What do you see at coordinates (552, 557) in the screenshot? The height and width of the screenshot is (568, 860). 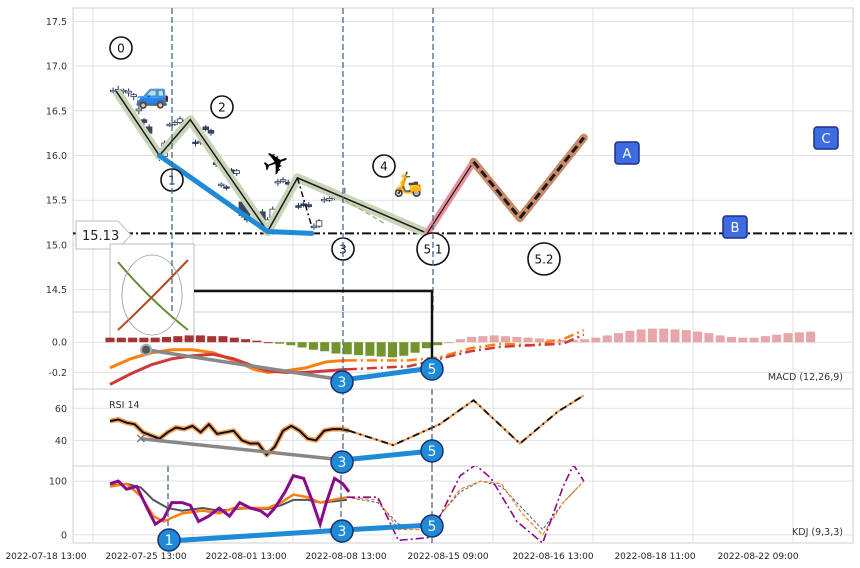 I see `x-tick-label: 2022-08-16 13:00` at bounding box center [552, 557].